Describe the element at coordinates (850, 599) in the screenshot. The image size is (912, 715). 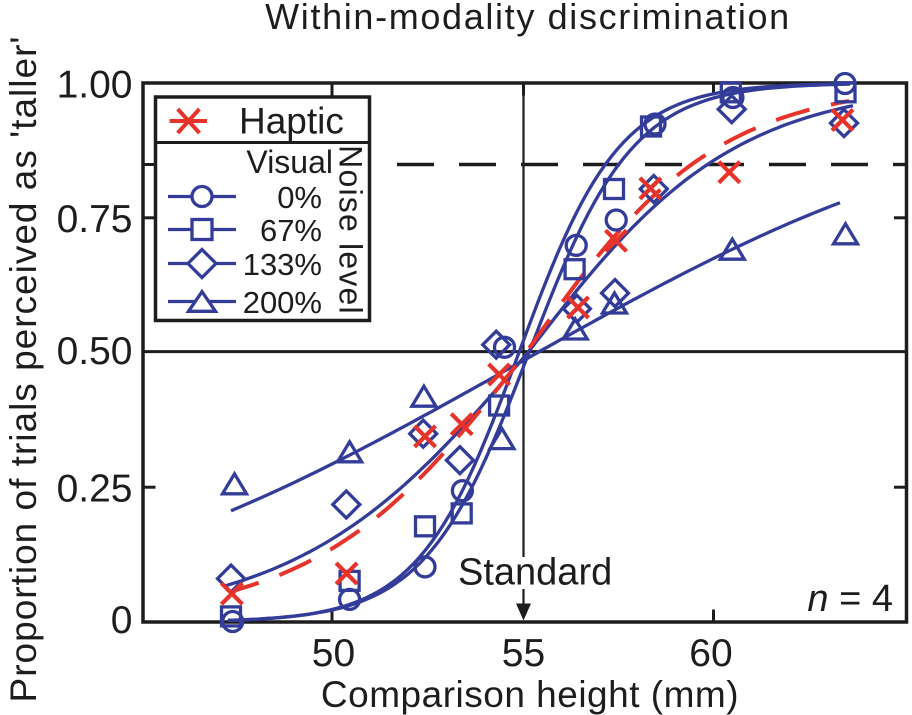
I see `svg-text: n = 4` at that location.